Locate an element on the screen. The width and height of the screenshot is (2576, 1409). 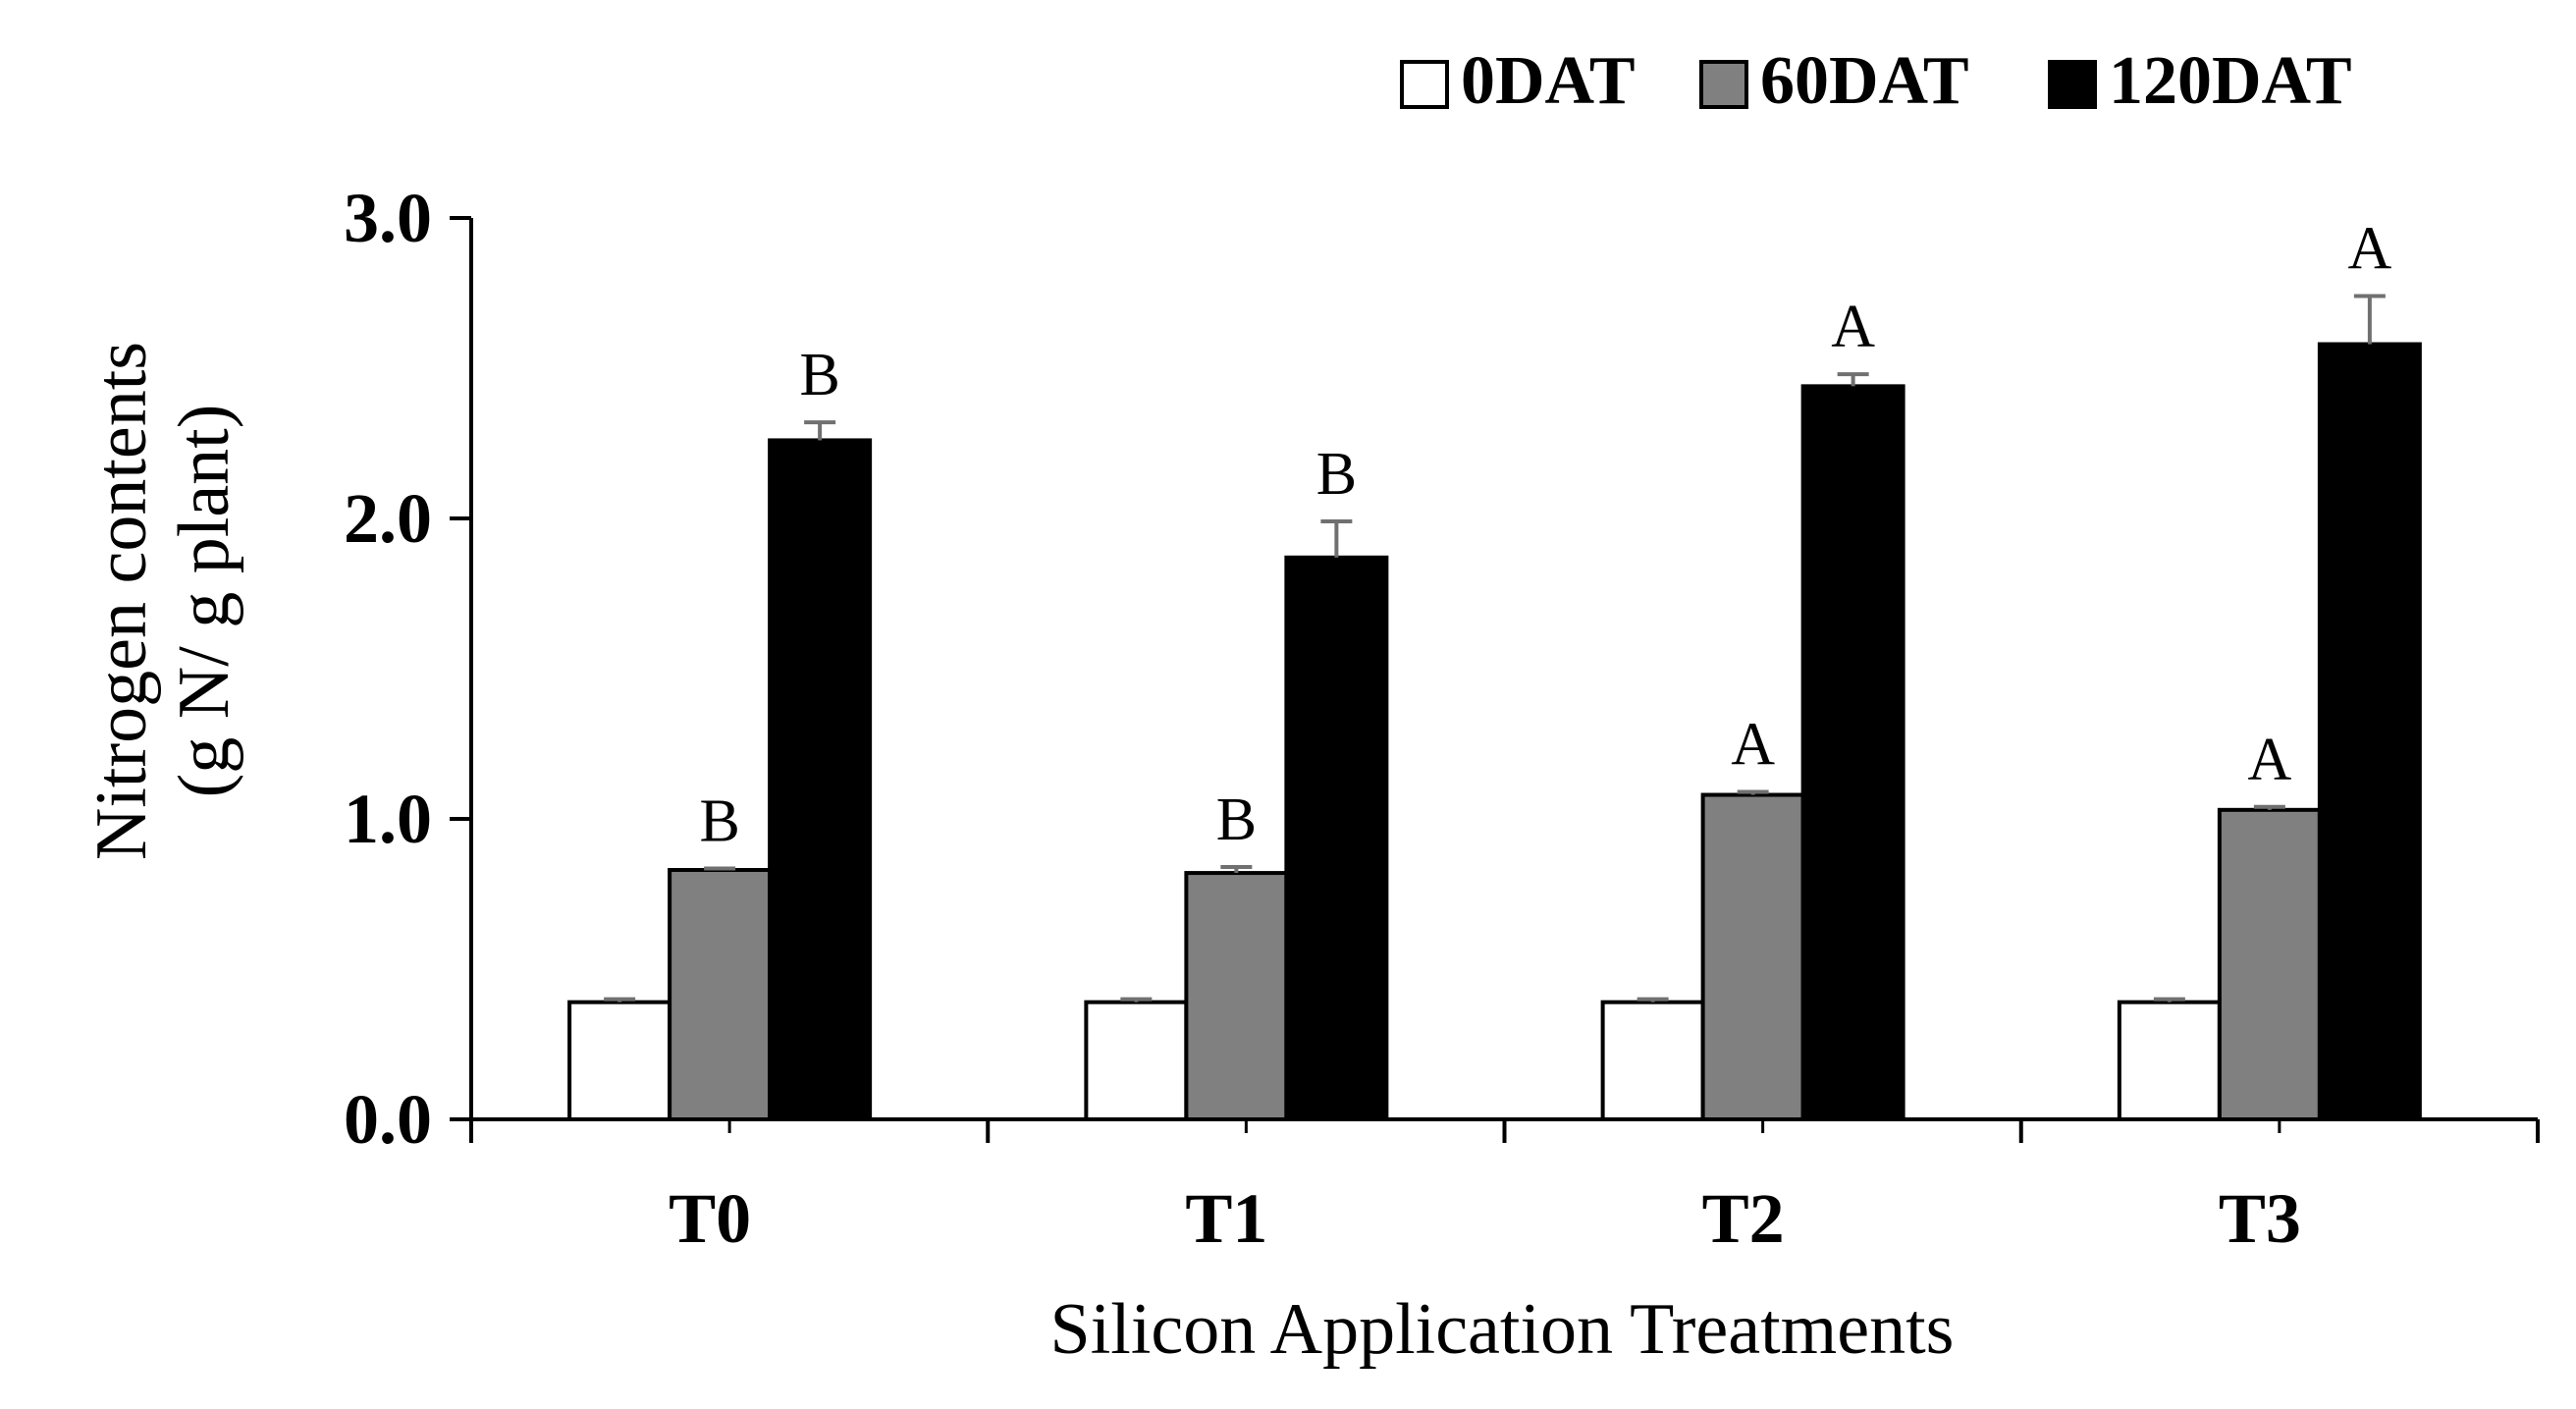
x-axis-title: Silicon Application Treatments is located at coordinates (1502, 1329).